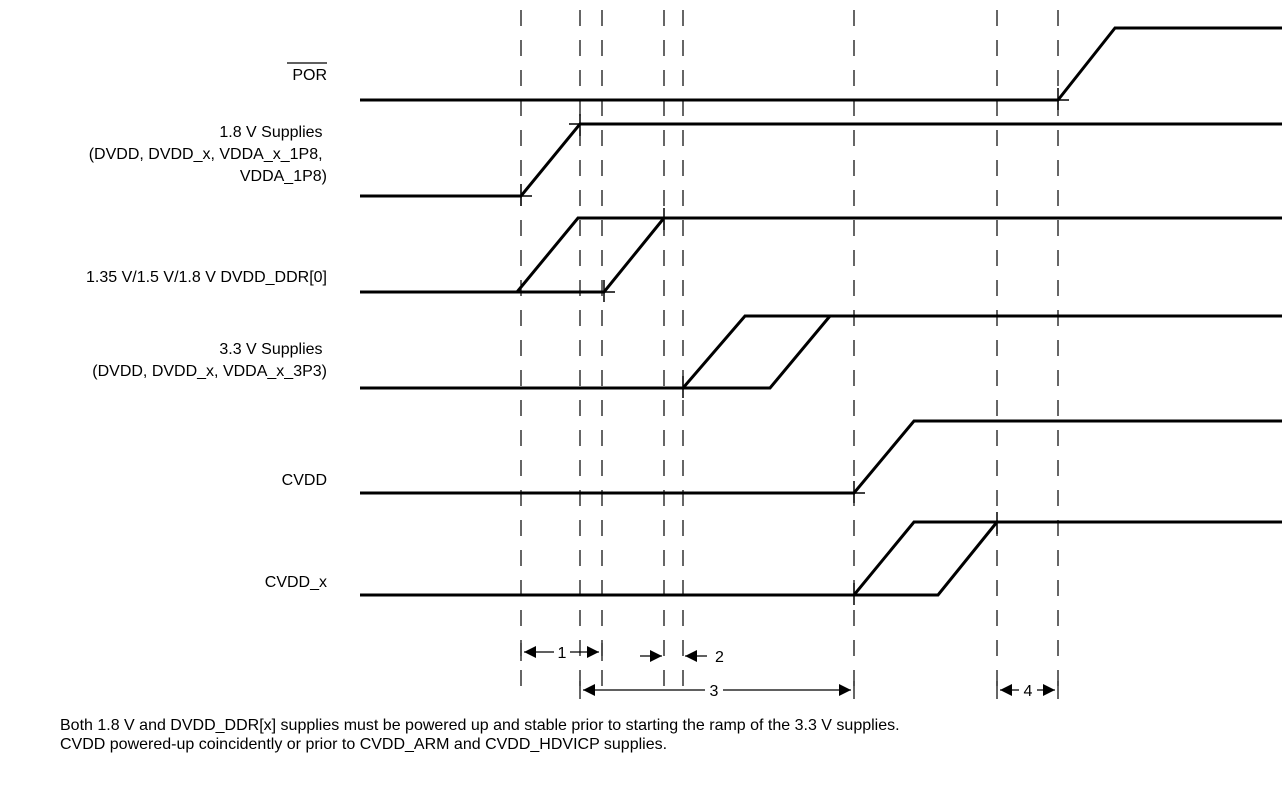 The image size is (1282, 786). I want to click on marker-3-label: 3, so click(714, 691).